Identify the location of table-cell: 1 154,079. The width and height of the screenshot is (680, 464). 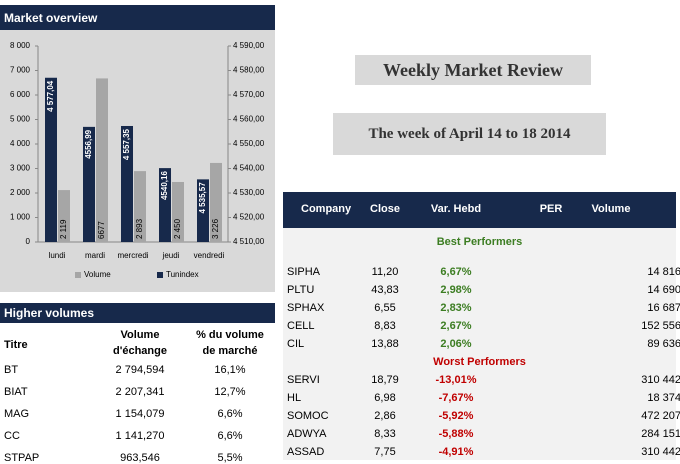
(140, 414).